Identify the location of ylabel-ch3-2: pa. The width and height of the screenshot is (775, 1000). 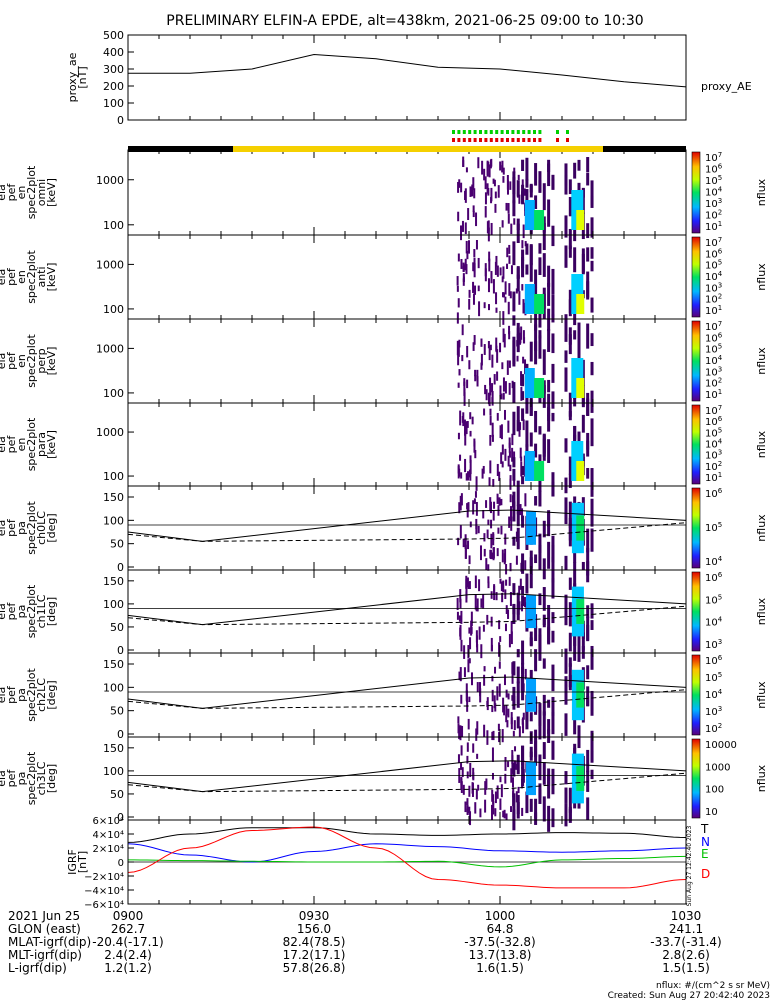
(21, 779).